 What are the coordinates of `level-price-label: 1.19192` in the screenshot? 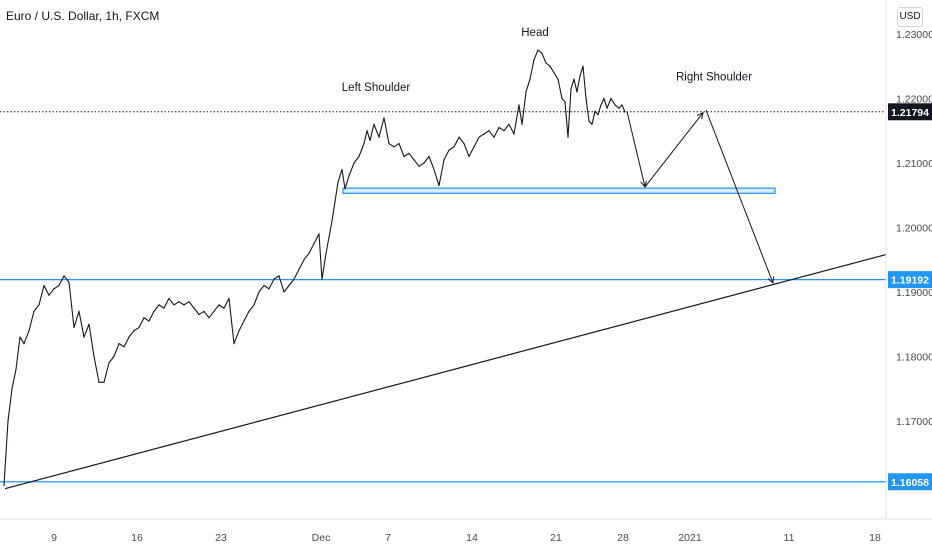 It's located at (910, 281).